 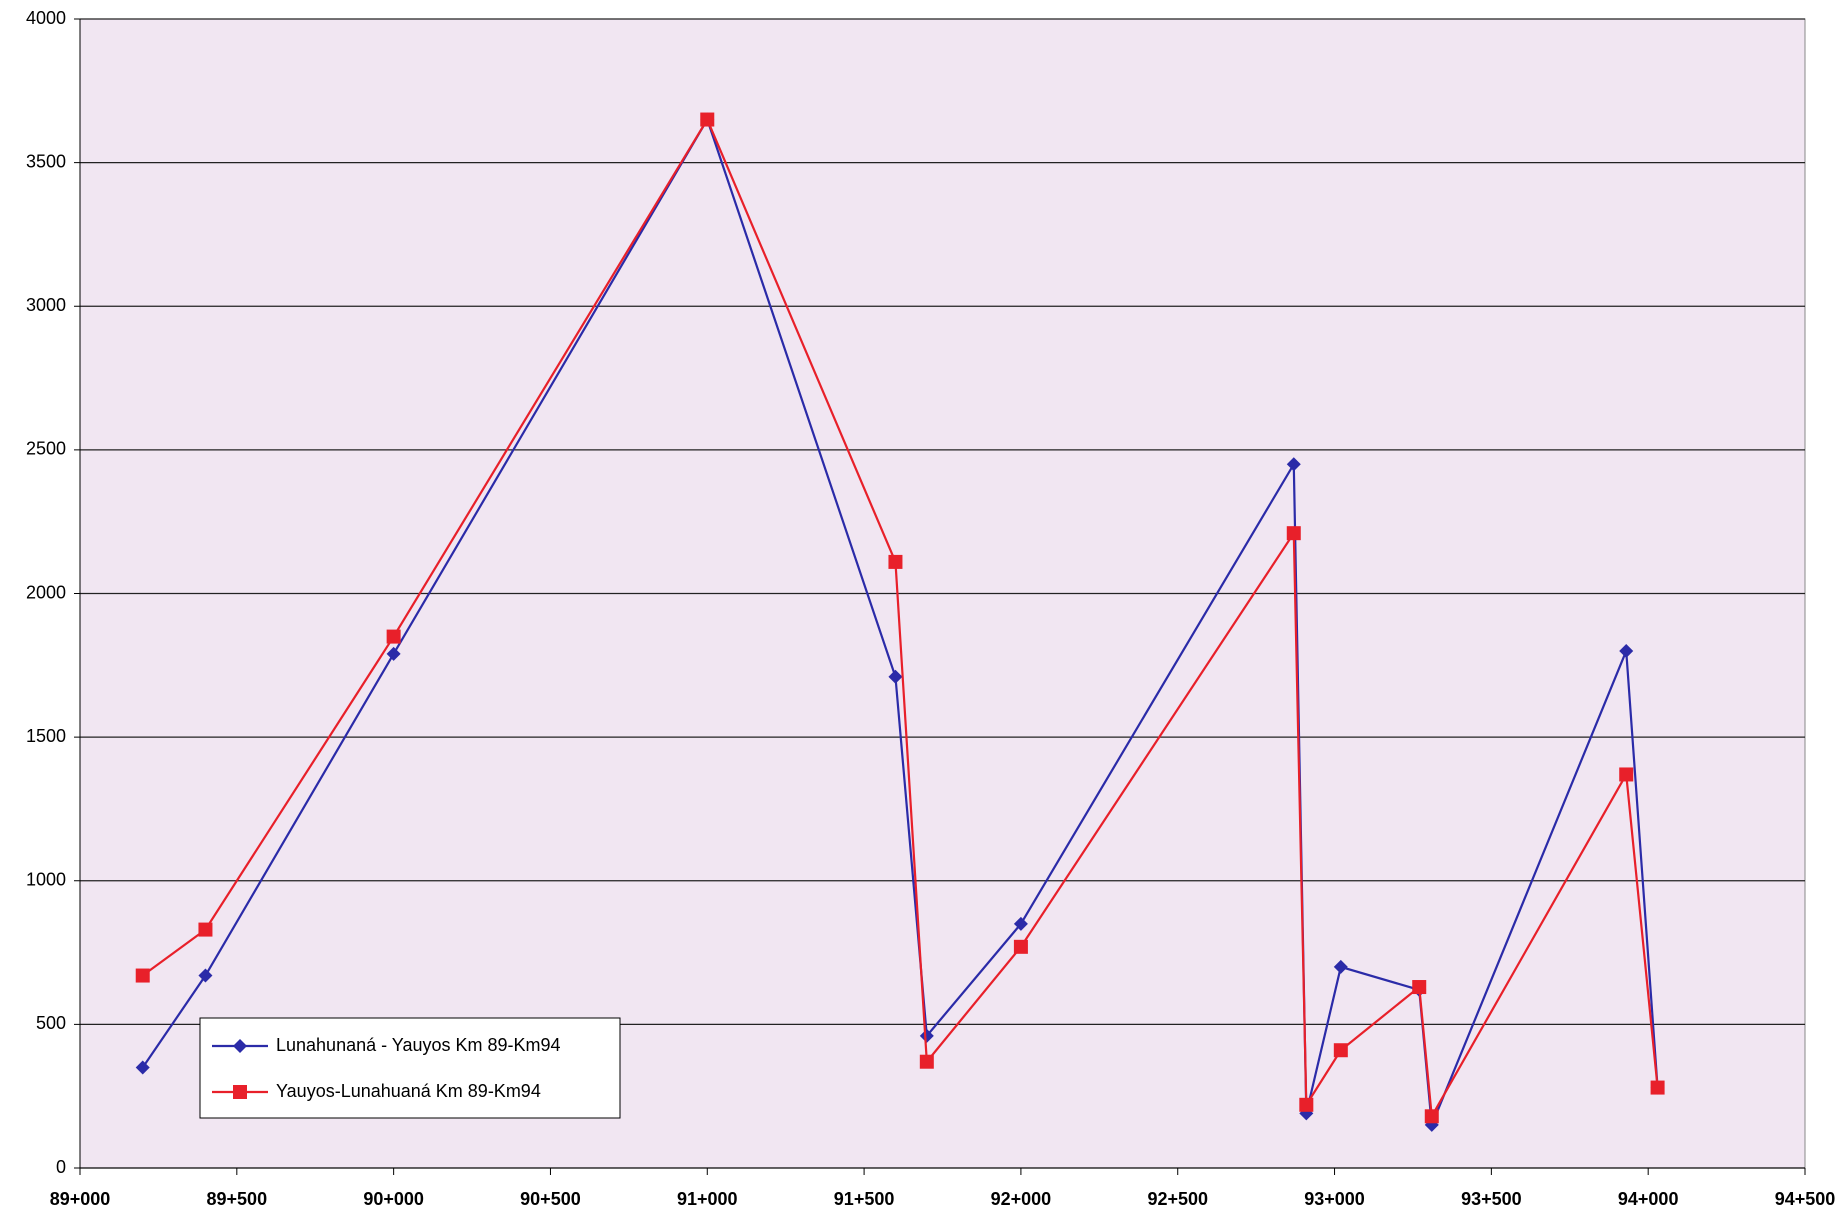 What do you see at coordinates (1805, 1199) in the screenshot?
I see `x-tick-label: 94+500` at bounding box center [1805, 1199].